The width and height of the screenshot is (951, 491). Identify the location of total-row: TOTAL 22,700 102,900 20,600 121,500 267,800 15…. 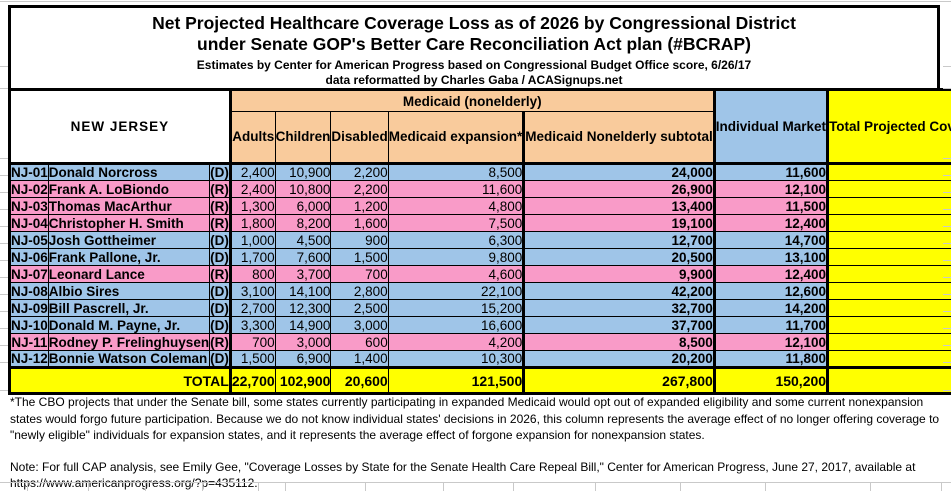
(480, 380).